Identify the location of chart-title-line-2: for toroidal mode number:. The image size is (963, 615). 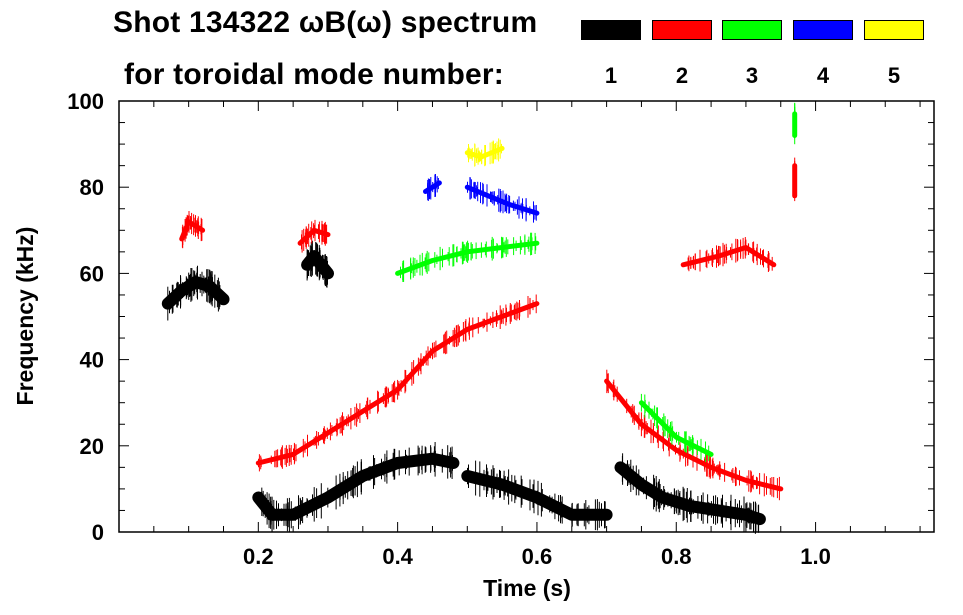
(314, 74).